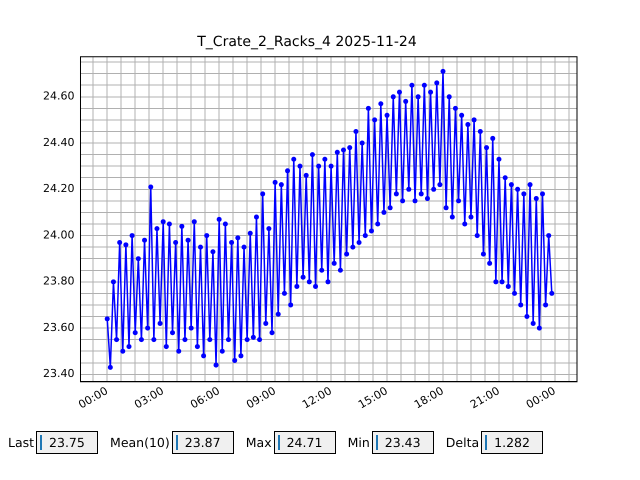 The height and width of the screenshot is (480, 640). I want to click on chart-title: T_Crate_2_Racks_4 2025-11-24, so click(306, 42).